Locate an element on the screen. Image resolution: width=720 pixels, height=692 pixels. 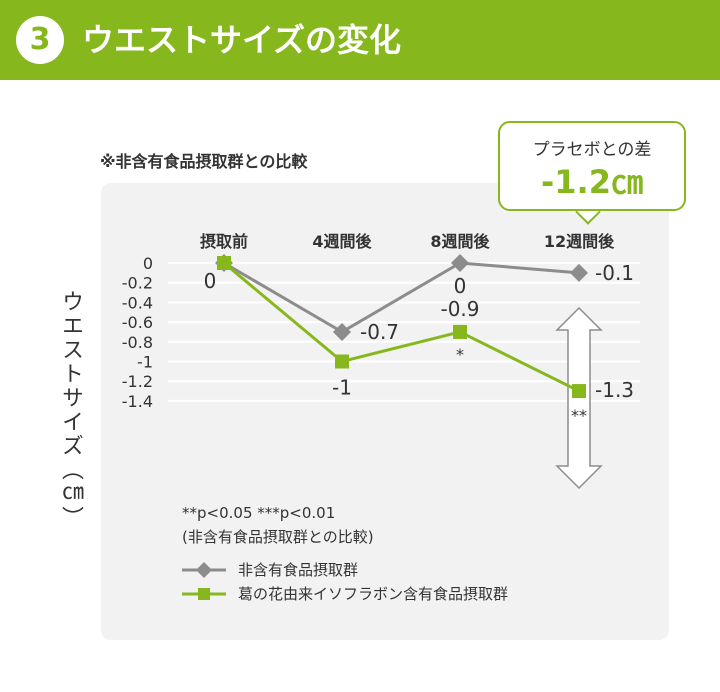
callout-value: -1.2㎝ is located at coordinates (592, 182).